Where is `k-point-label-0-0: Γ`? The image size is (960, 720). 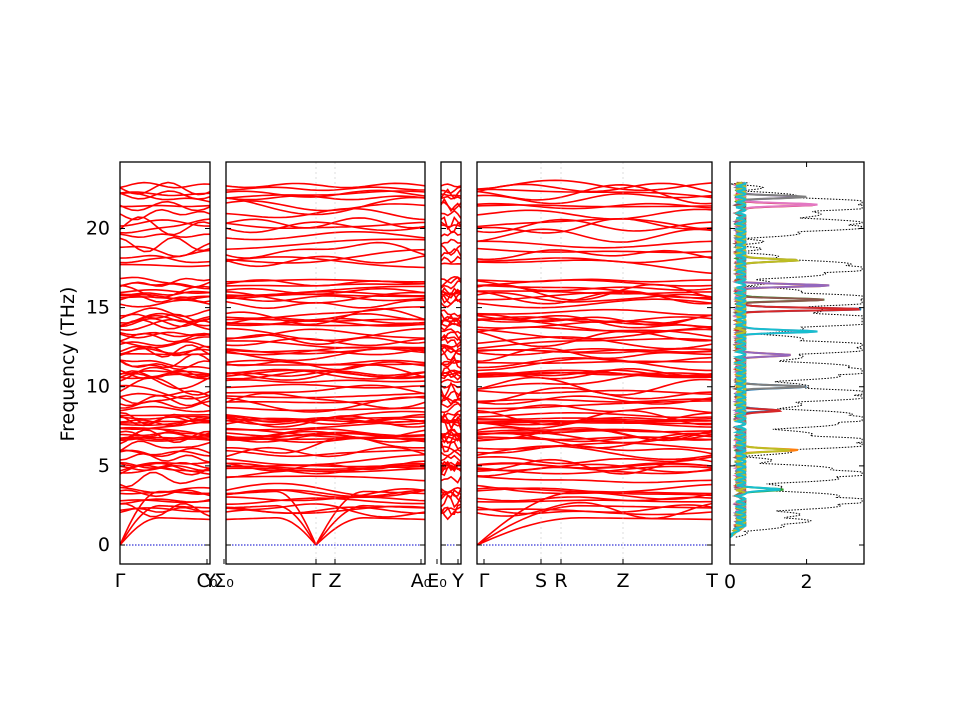
k-point-label-0-0: Γ is located at coordinates (120, 581).